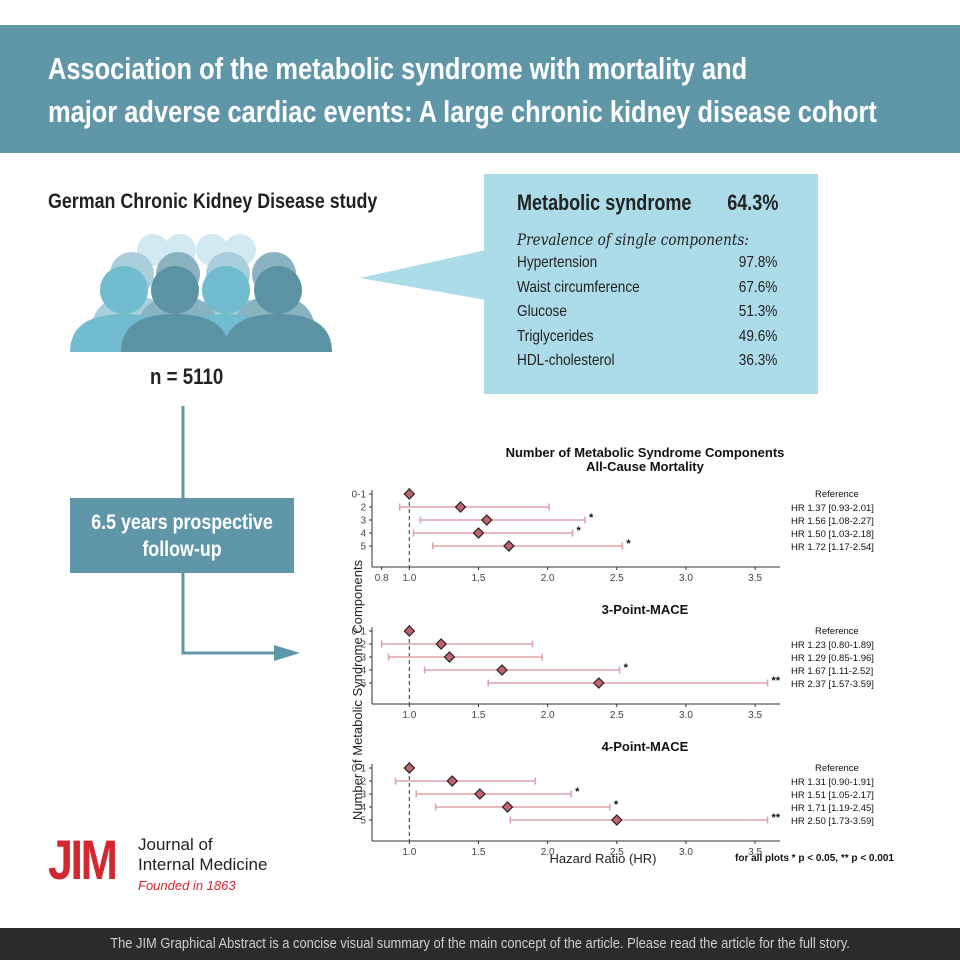 The image size is (960, 960). I want to click on component-value: 67.6%, so click(757, 287).